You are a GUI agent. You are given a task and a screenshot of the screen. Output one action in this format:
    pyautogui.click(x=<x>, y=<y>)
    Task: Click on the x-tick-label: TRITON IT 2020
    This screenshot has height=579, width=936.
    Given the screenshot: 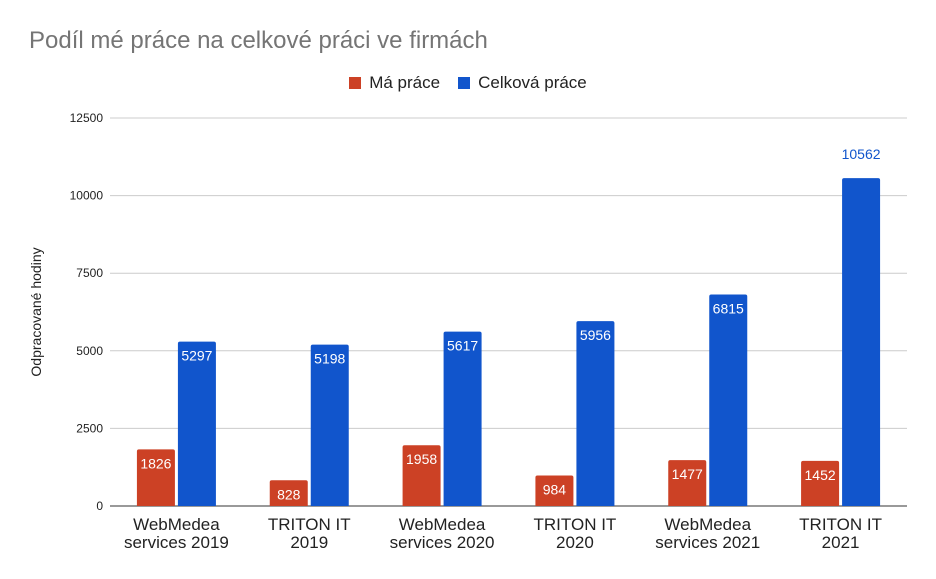 What is the action you would take?
    pyautogui.click(x=575, y=533)
    